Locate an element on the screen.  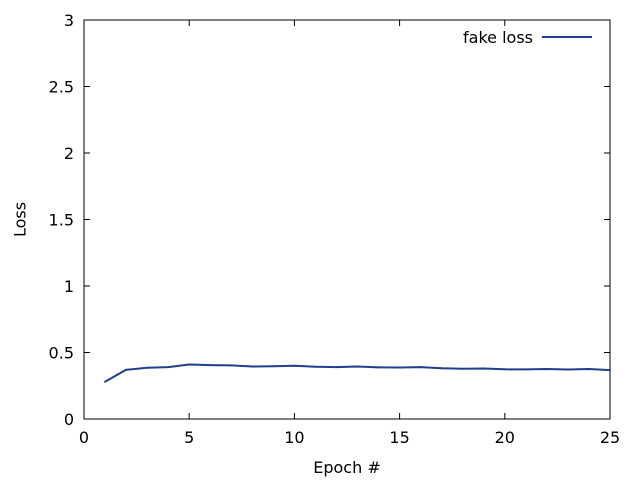
x-axis-label: Epoch # is located at coordinates (346, 467).